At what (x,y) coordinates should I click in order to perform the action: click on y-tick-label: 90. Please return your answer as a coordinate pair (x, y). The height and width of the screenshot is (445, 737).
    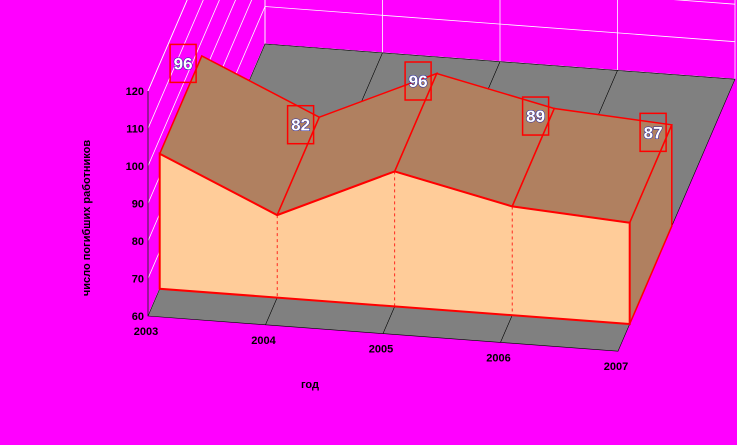
    Looking at the image, I should click on (138, 205).